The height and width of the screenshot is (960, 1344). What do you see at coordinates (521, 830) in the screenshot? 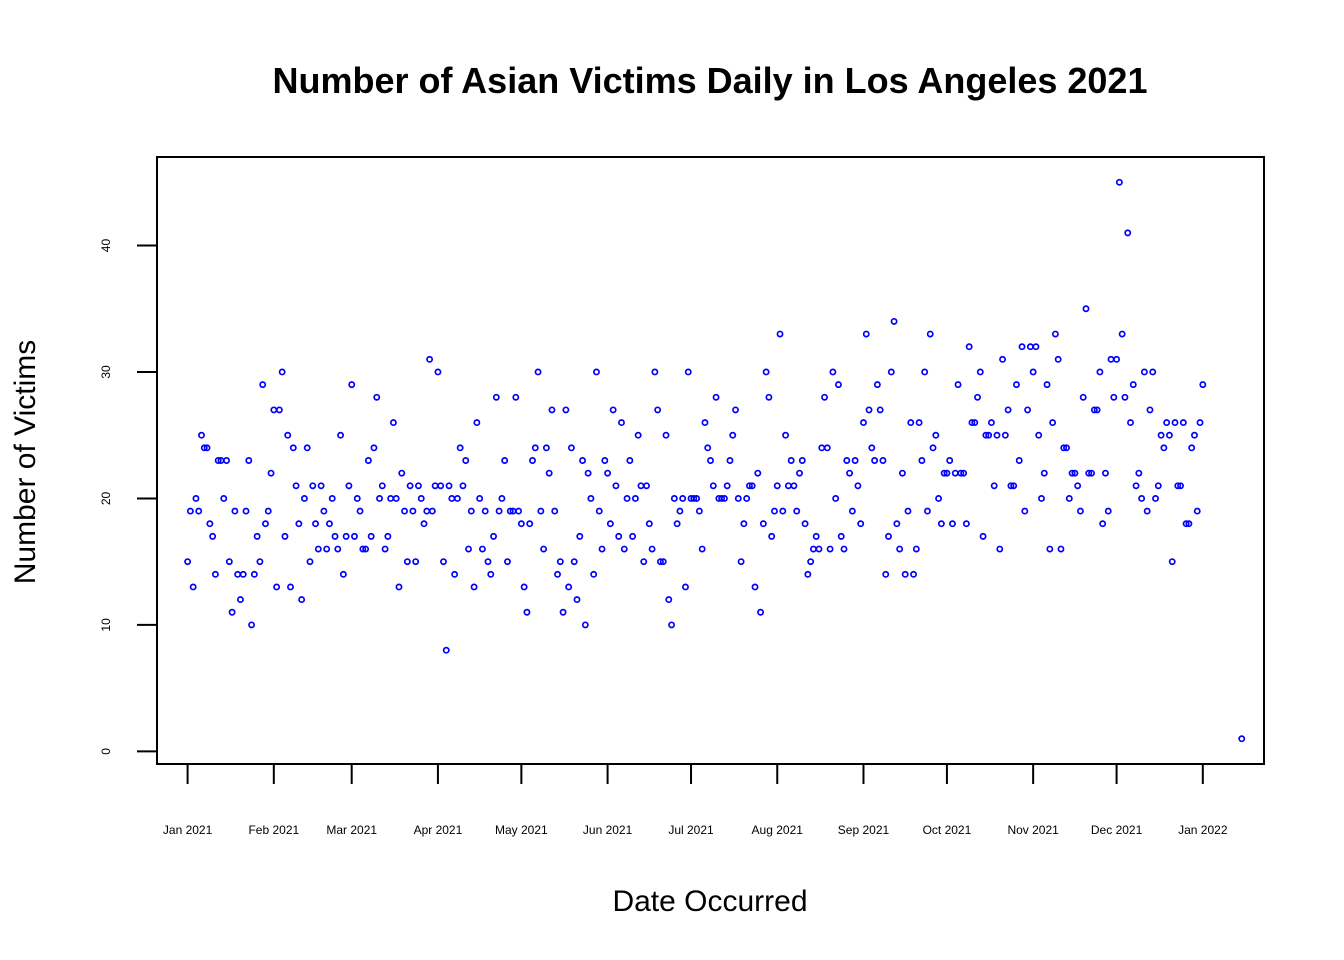
I see `x-tick-label: May 2021` at bounding box center [521, 830].